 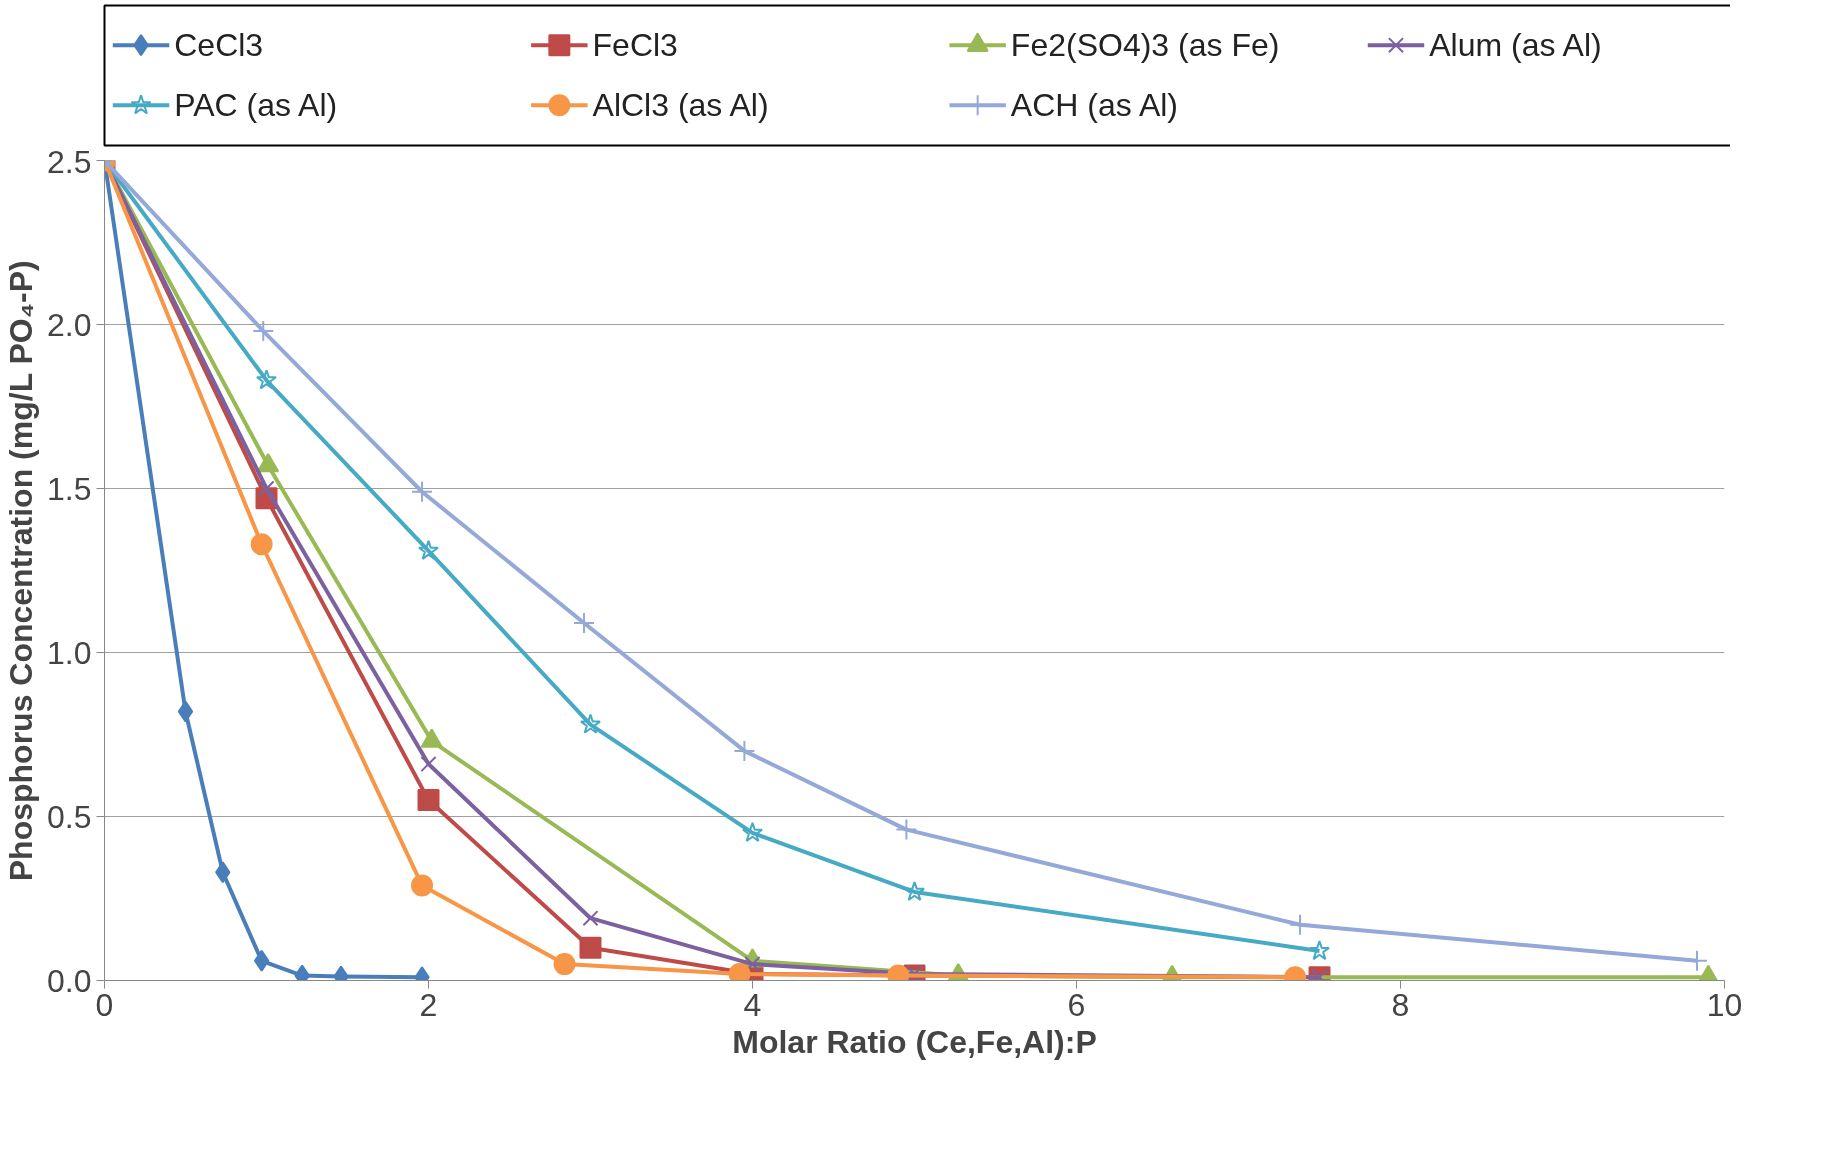 I want to click on legend-label: ACH (as Al), so click(x=1094, y=105).